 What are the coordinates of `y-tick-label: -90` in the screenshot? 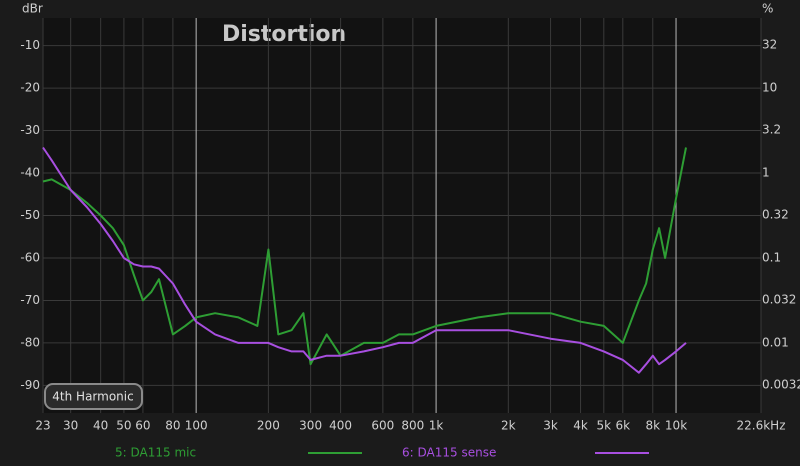 It's located at (30, 385).